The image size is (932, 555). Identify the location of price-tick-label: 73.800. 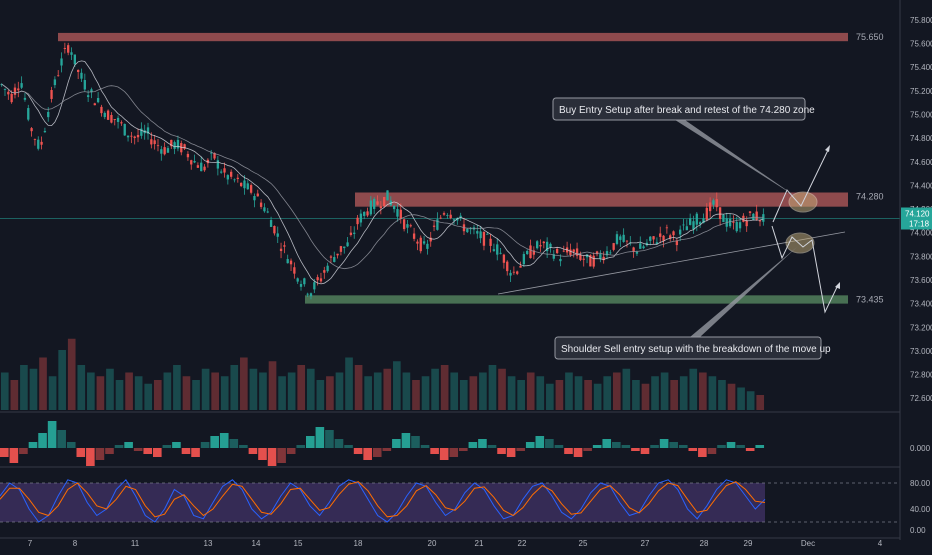
(921, 256).